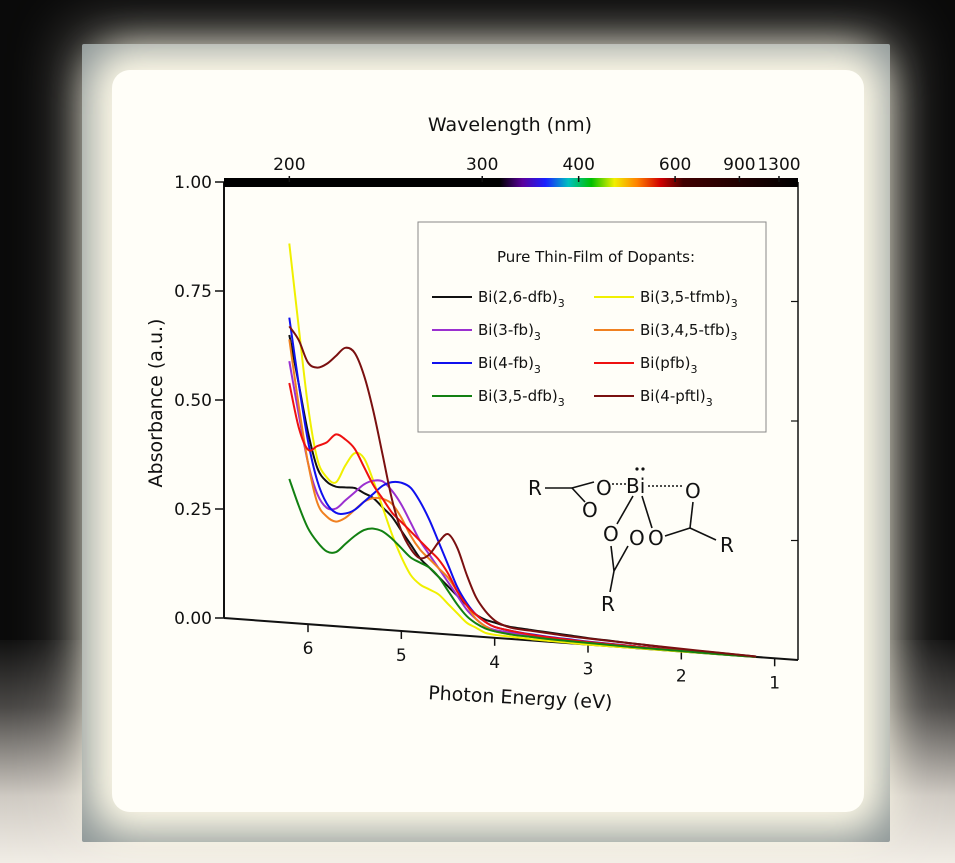 This screenshot has width=955, height=863. Describe the element at coordinates (482, 165) in the screenshot. I see `top-tick-label: 300` at that location.